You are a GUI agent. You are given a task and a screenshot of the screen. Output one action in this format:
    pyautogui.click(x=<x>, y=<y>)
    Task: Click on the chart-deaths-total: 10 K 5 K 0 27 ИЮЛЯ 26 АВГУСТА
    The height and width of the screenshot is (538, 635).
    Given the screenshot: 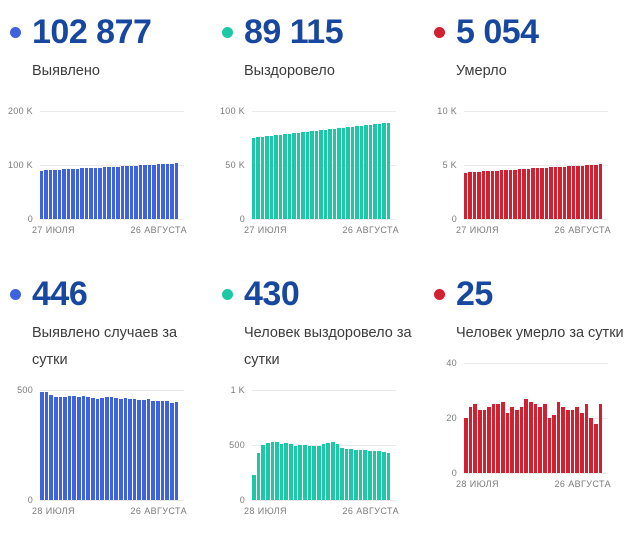 What is the action you would take?
    pyautogui.click(x=534, y=170)
    